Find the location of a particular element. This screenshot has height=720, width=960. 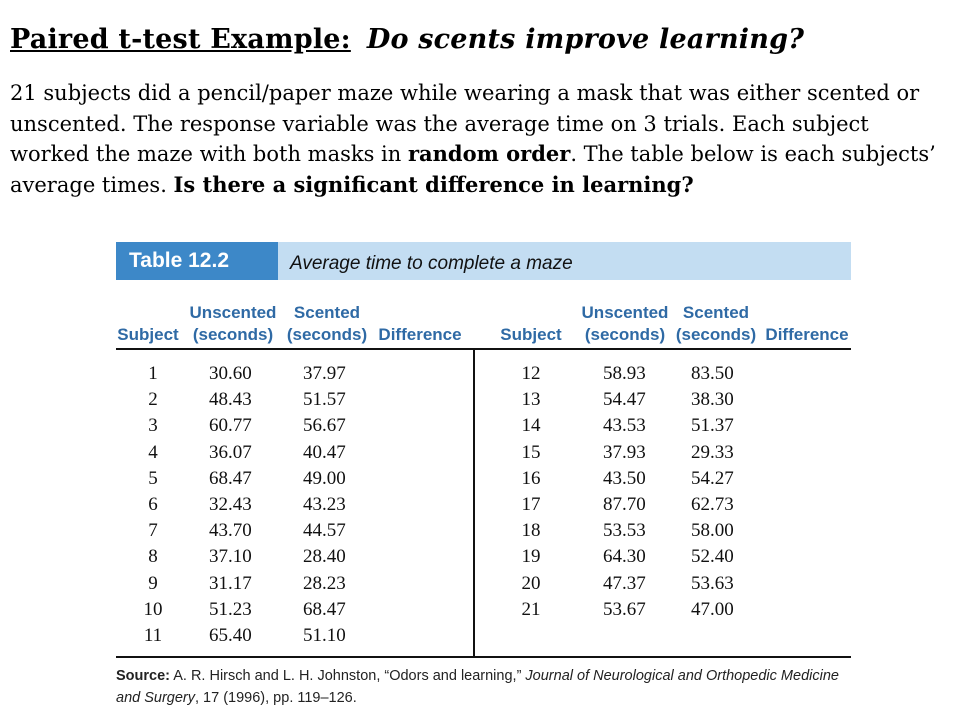

subject-number: 11 is located at coordinates (153, 635).